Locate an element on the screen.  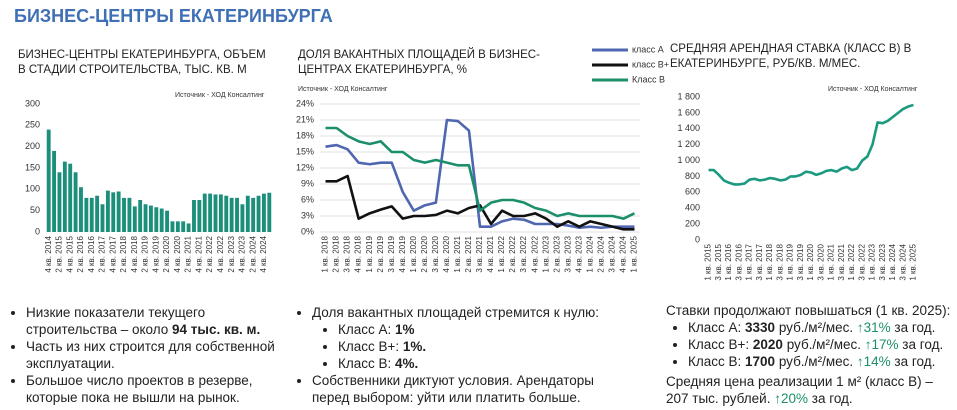
legend-label: Класс В is located at coordinates (648, 79).